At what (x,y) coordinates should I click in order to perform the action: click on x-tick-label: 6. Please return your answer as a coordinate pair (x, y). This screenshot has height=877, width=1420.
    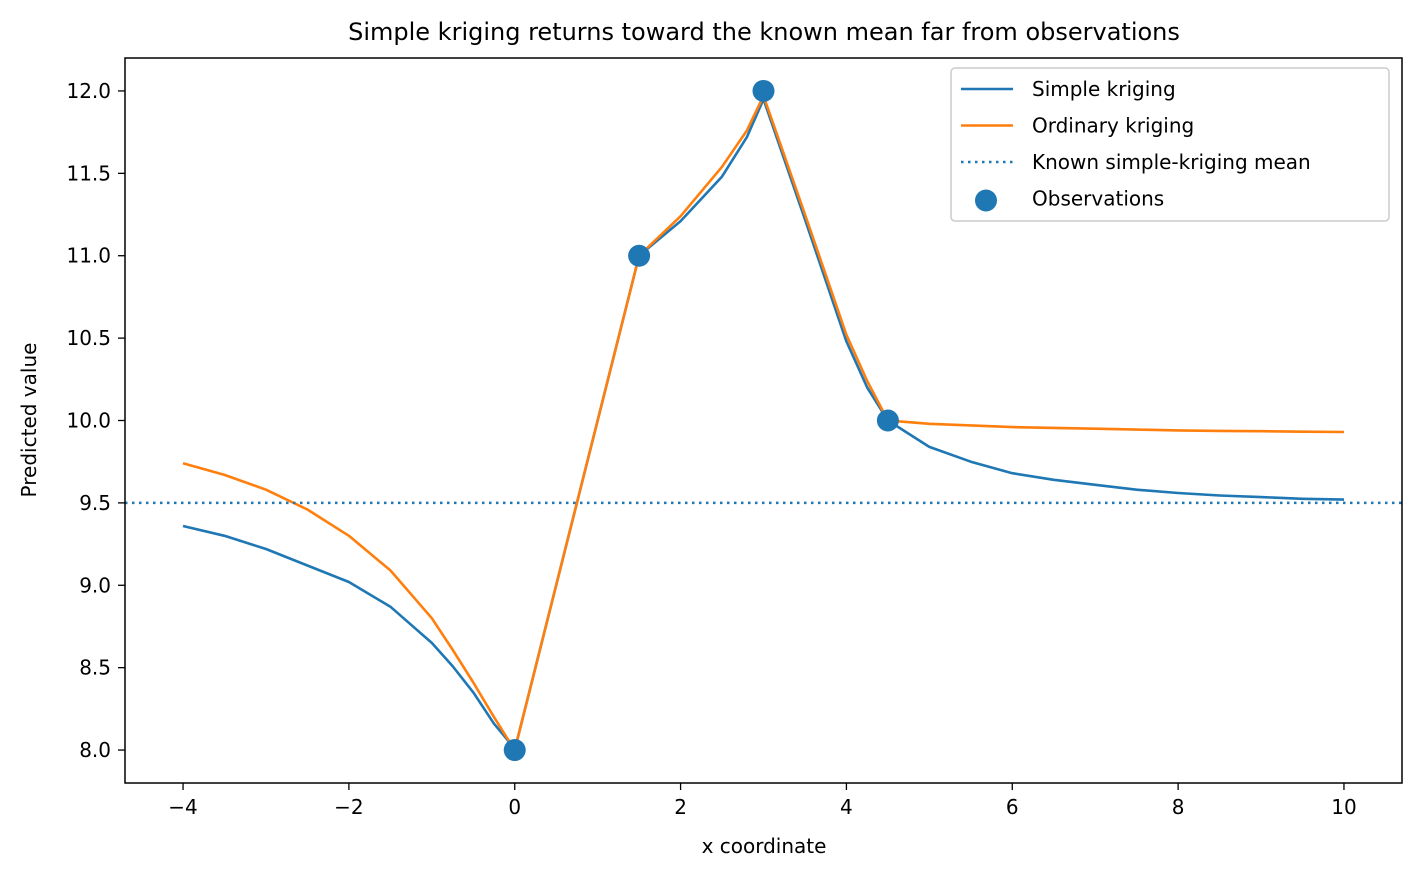
    Looking at the image, I should click on (1012, 807).